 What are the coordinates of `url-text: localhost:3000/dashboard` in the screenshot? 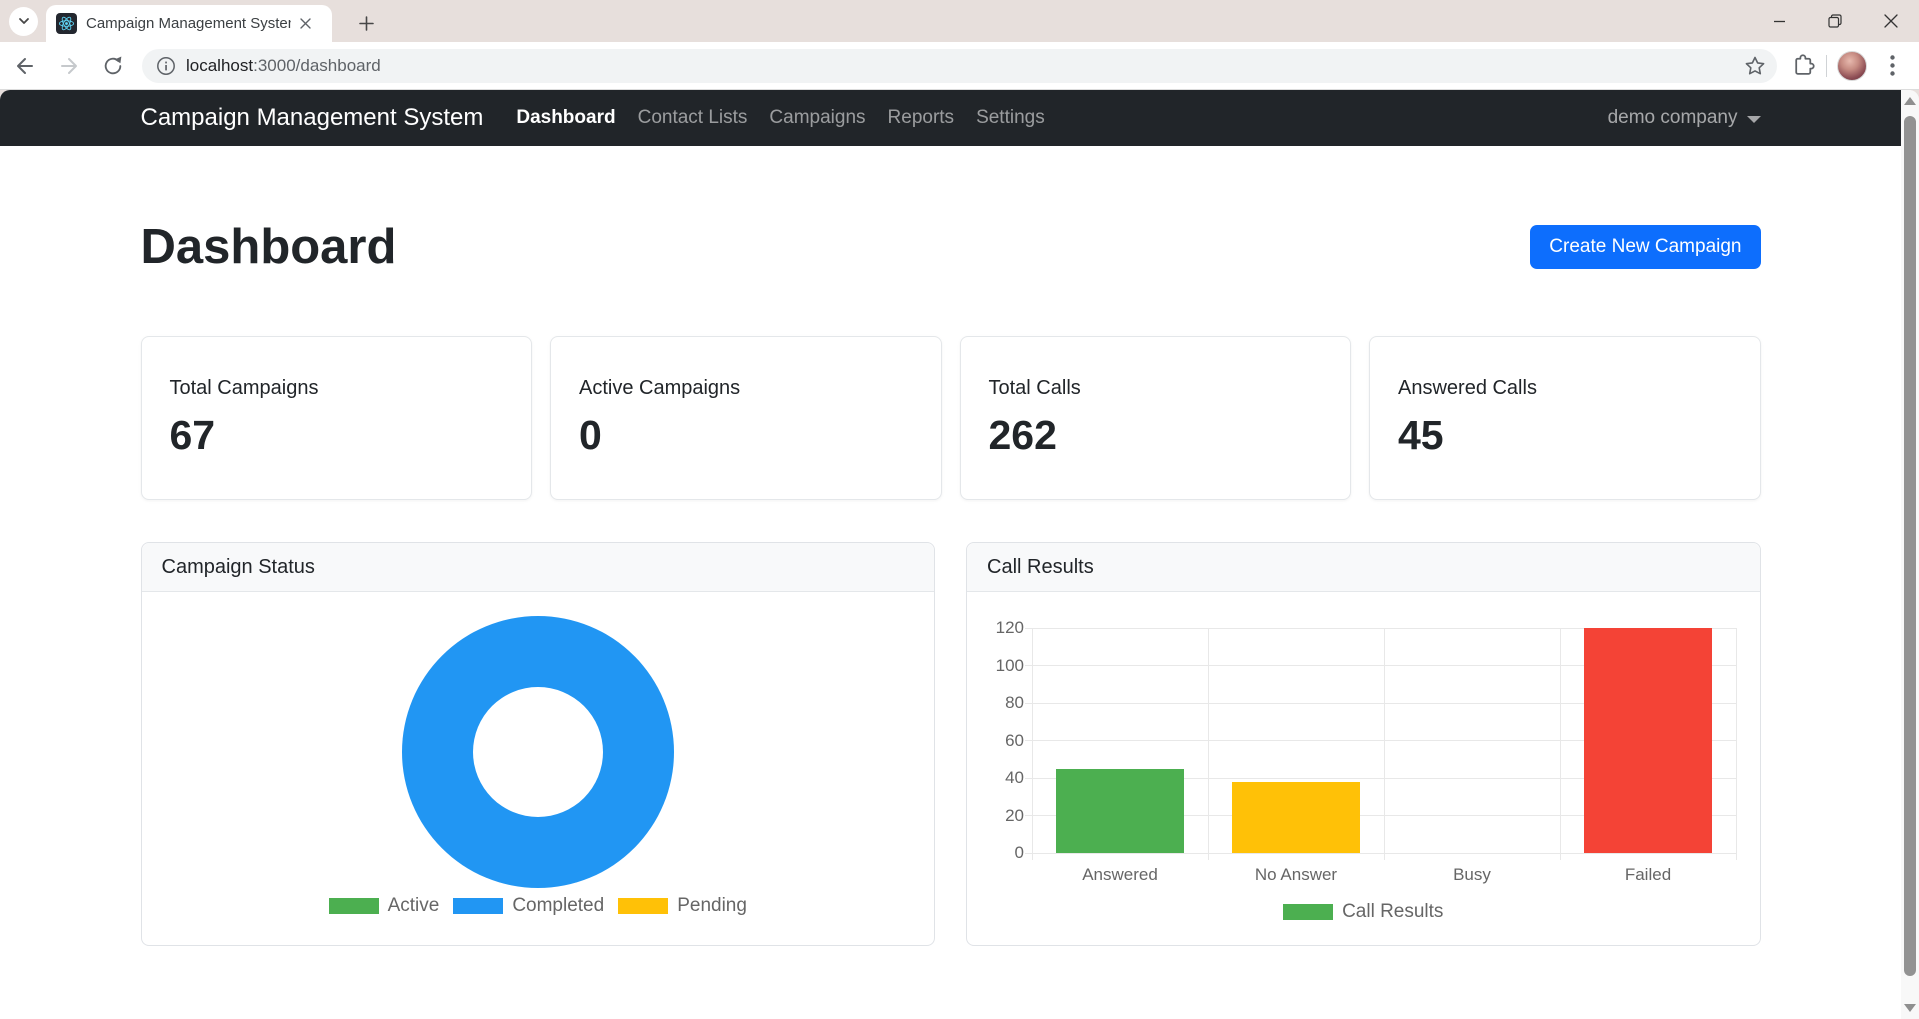 It's located at (283, 65).